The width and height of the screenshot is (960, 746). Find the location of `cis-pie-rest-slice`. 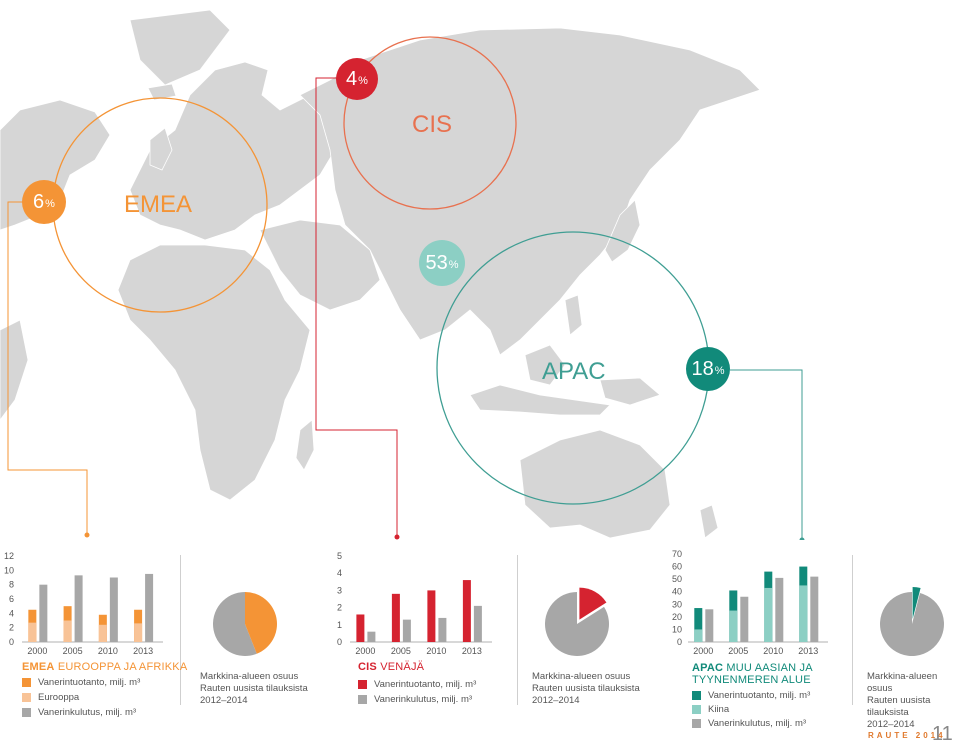

cis-pie-rest-slice is located at coordinates (577, 624).